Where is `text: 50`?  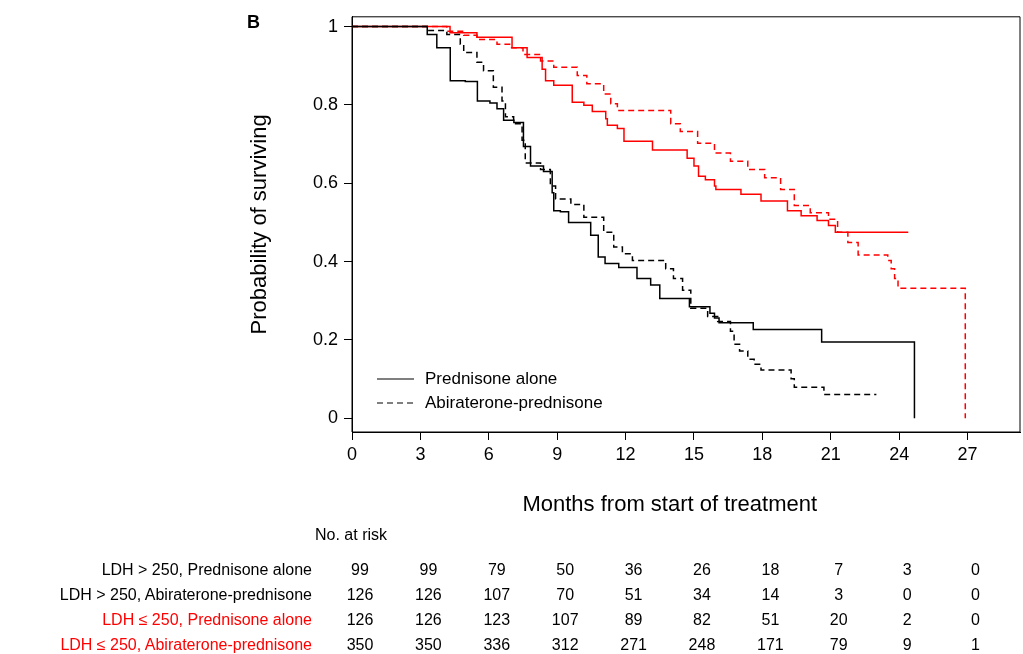 text: 50 is located at coordinates (565, 570).